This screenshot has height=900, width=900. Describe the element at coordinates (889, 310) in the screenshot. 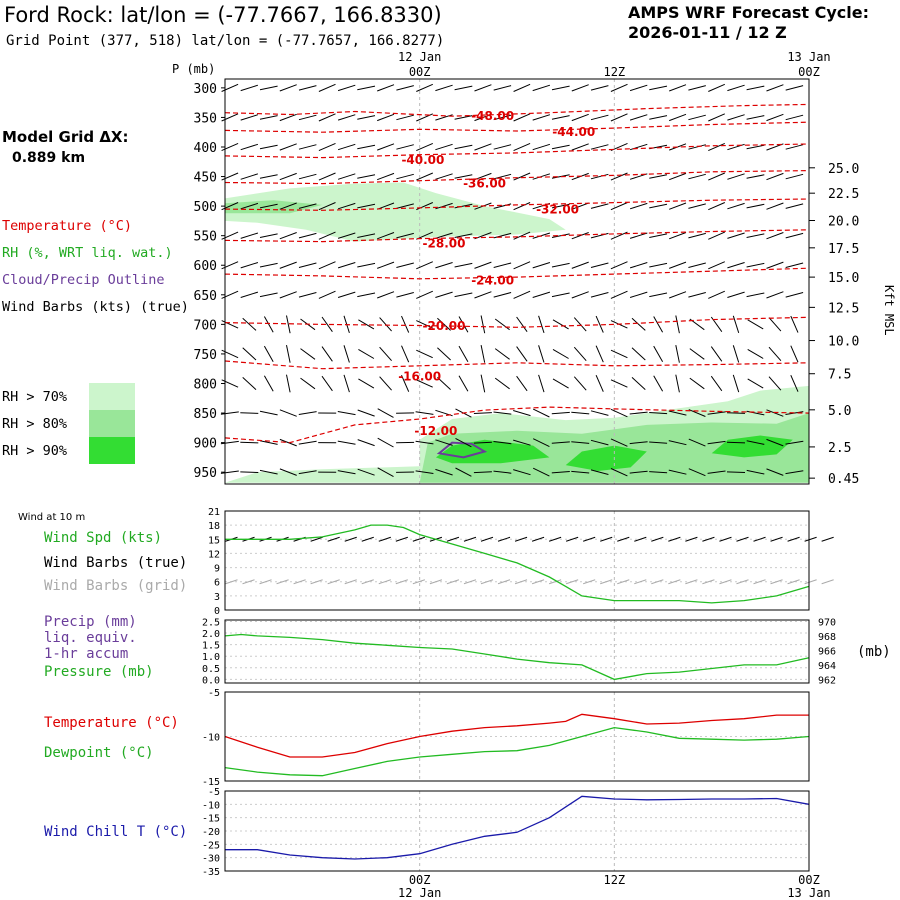

I see `height-axis-title: Kft MSL` at that location.